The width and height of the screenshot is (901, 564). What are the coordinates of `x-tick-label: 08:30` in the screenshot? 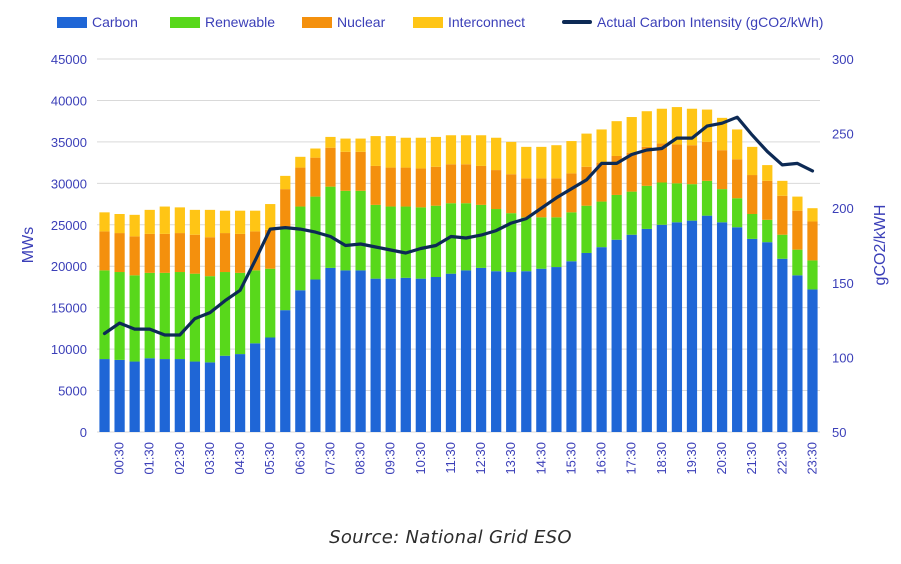 It's located at (360, 458).